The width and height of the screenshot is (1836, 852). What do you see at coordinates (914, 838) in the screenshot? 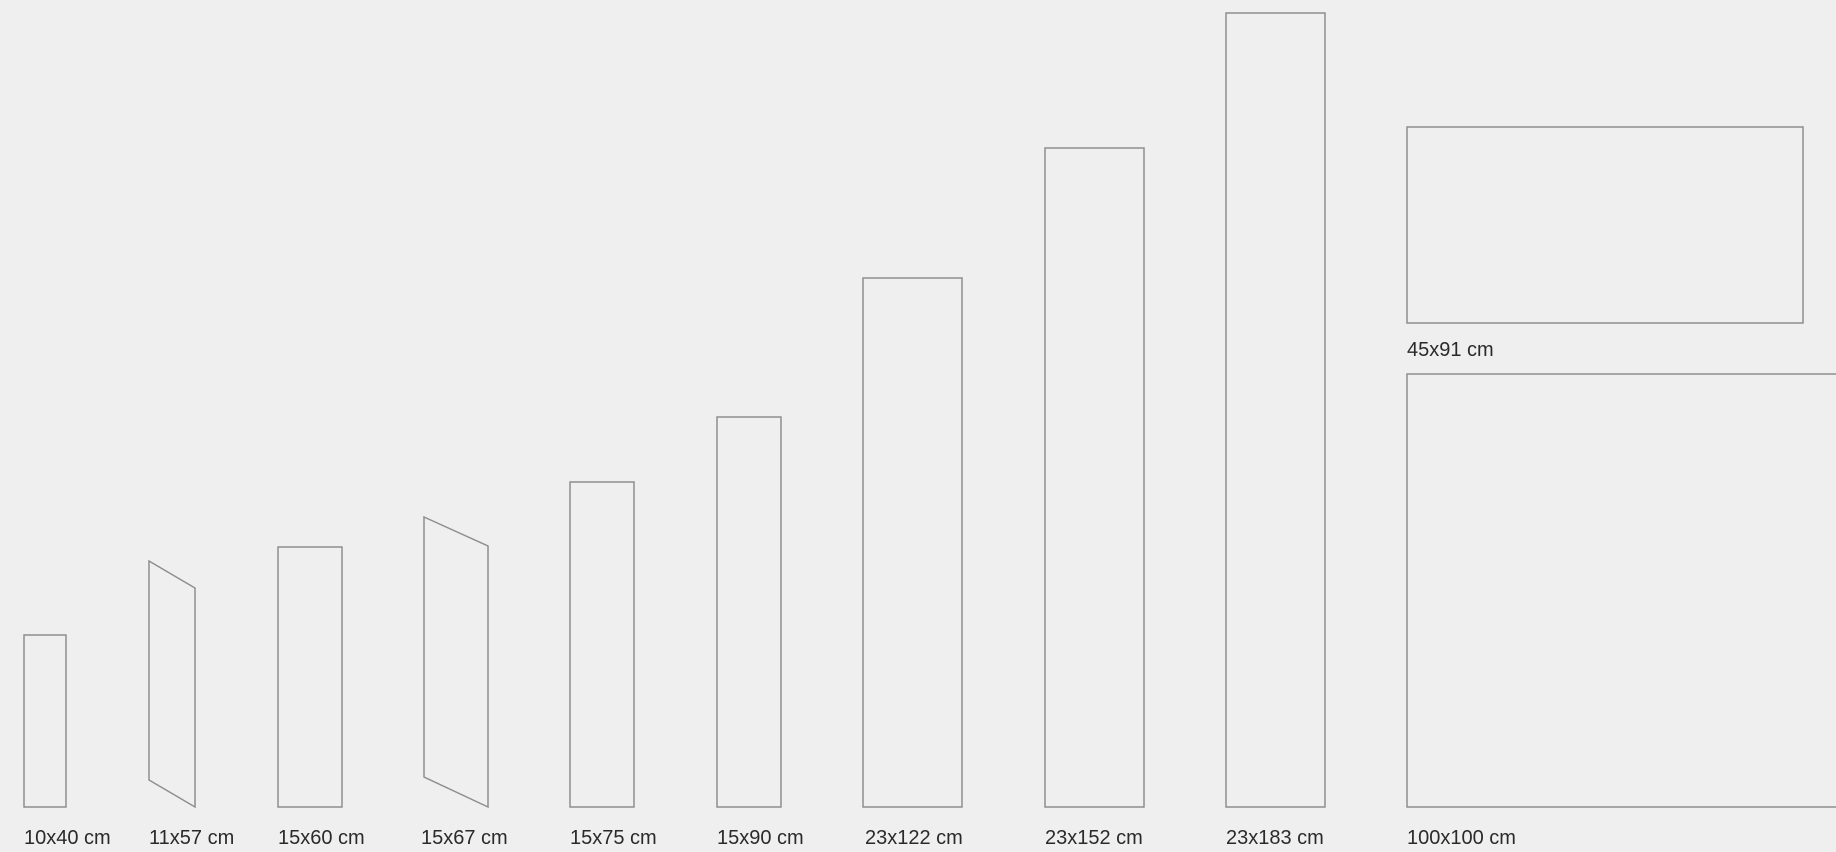
I see `size-label-23x122: 23x122 cm` at bounding box center [914, 838].